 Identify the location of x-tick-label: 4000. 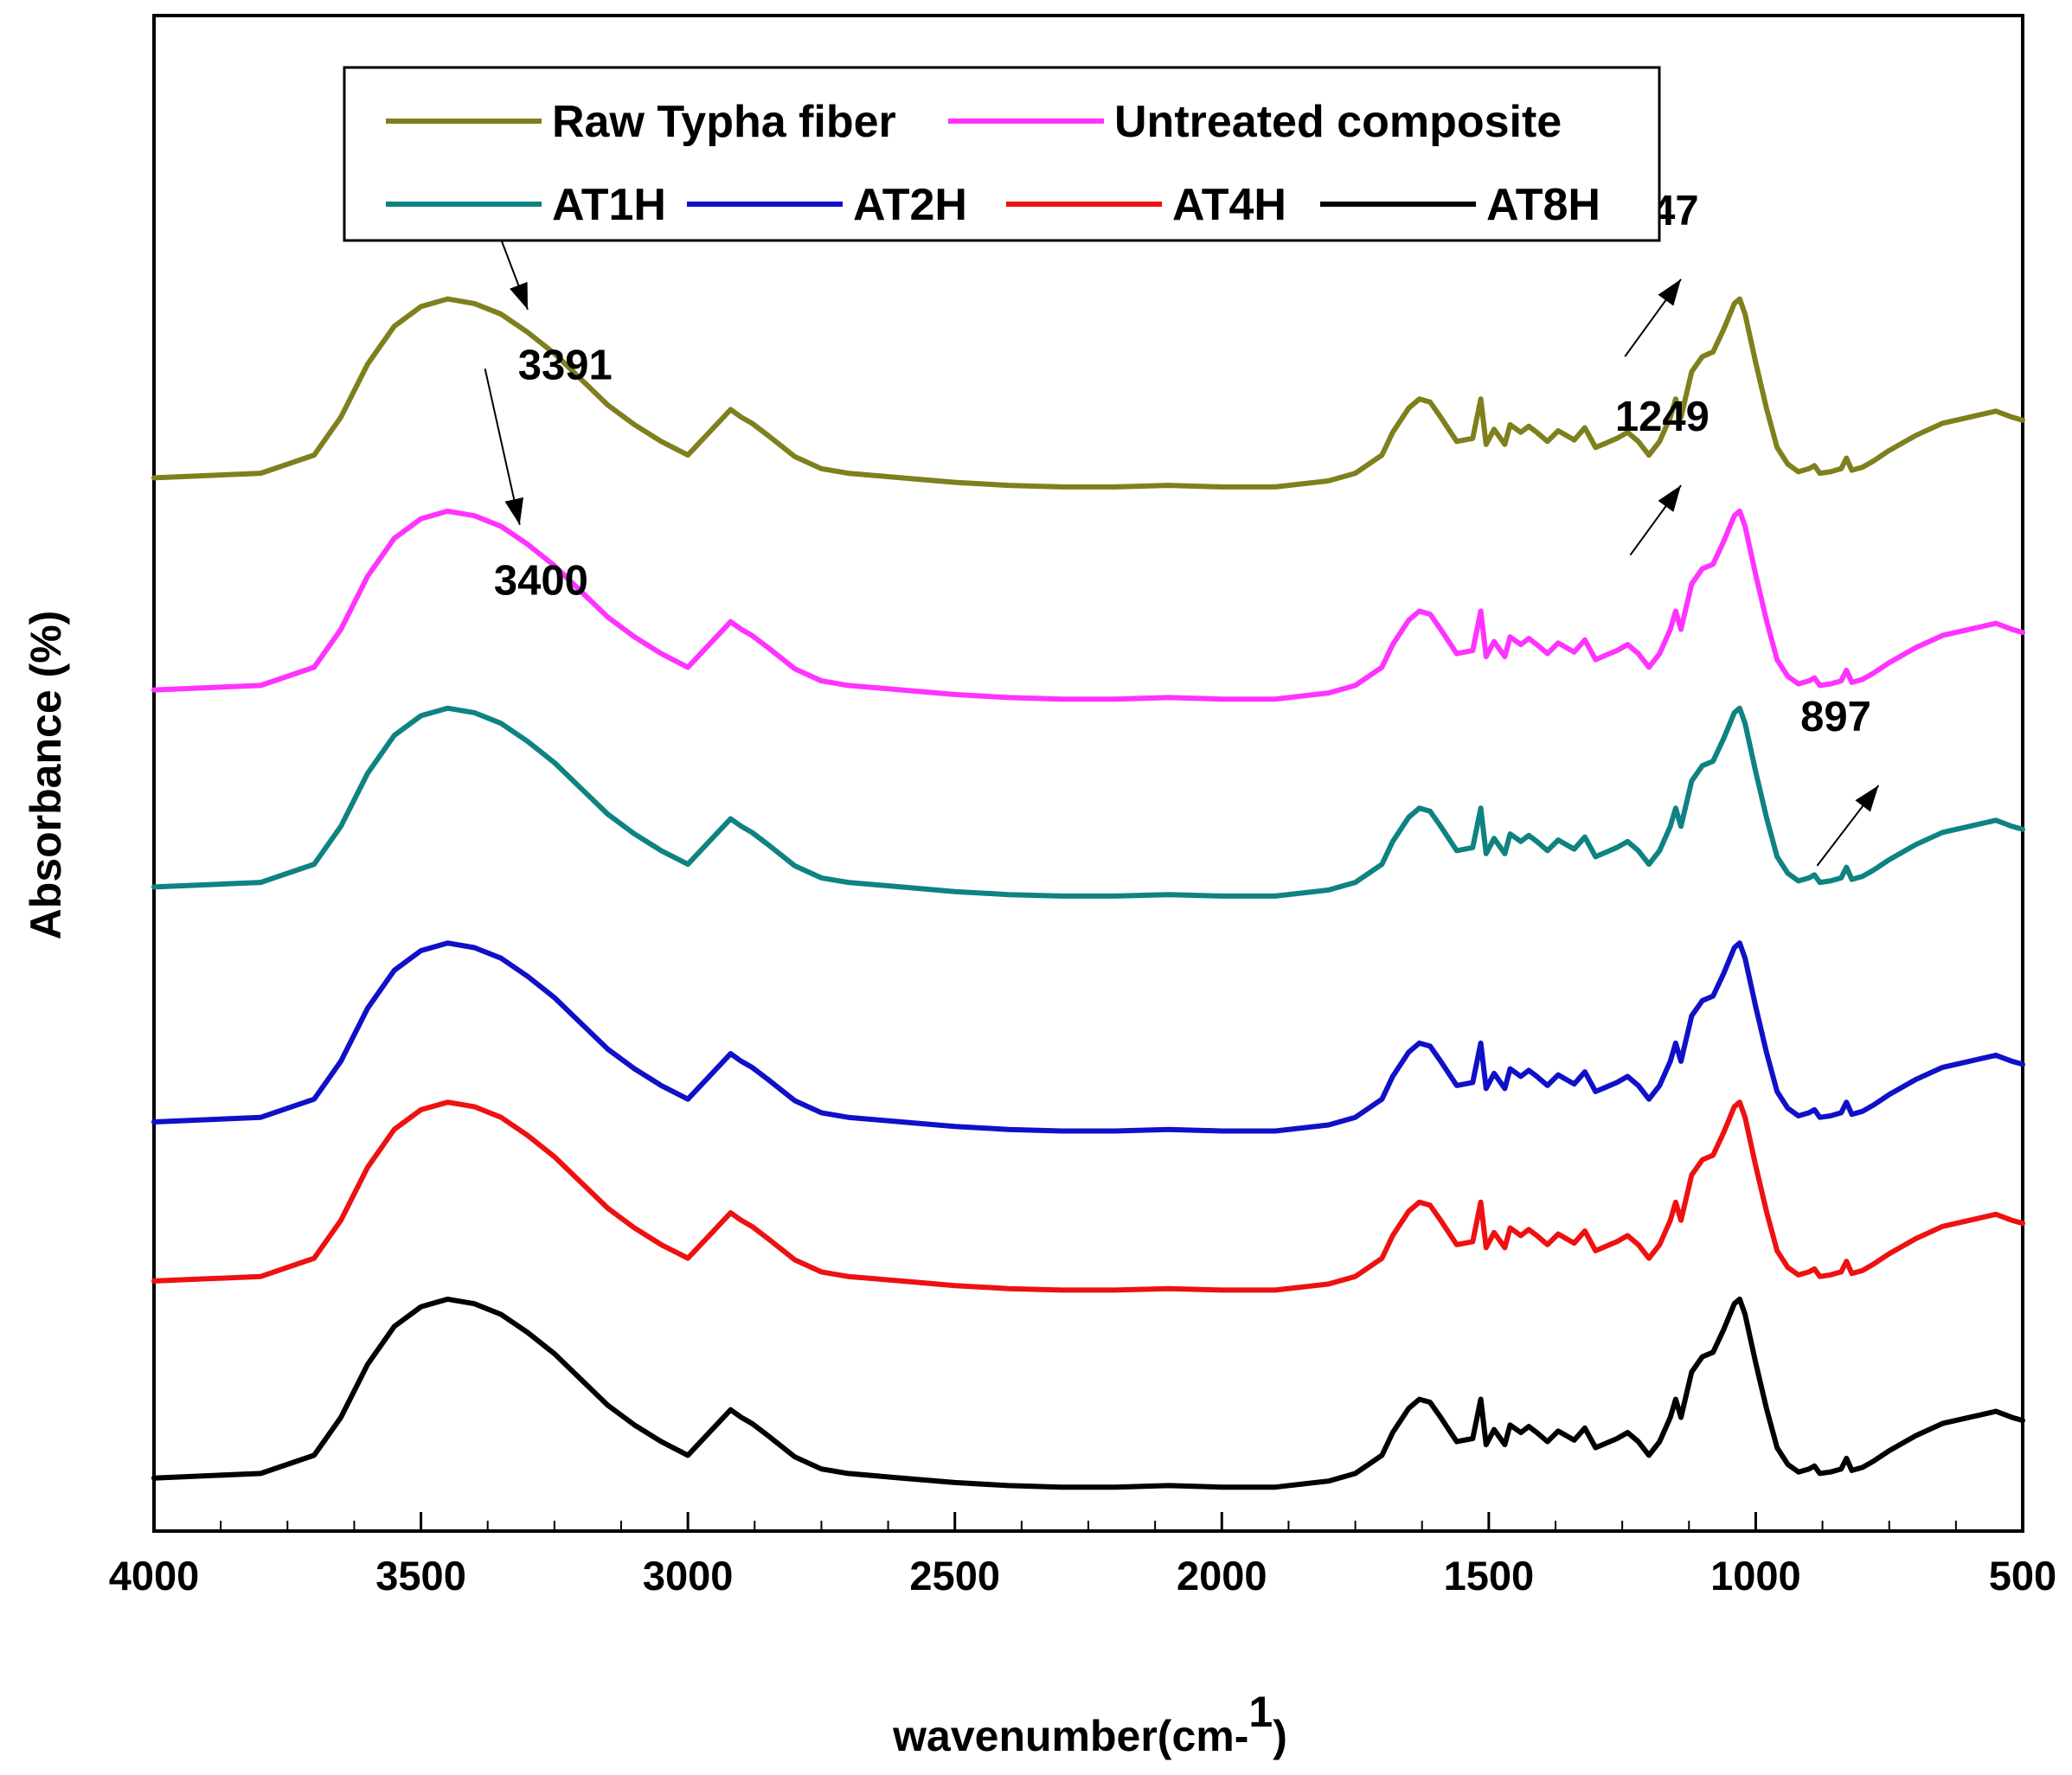
(154, 1576).